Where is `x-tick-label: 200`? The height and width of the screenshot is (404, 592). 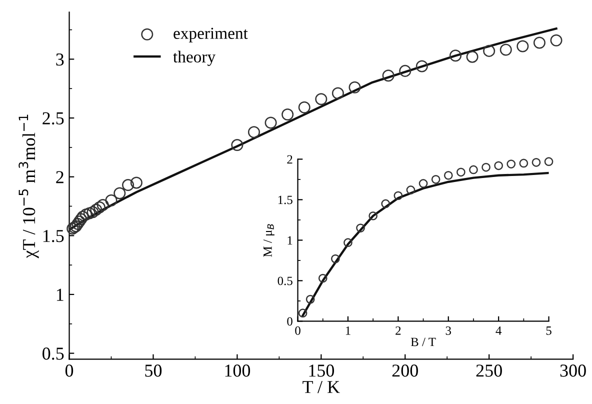 x-tick-label: 200 is located at coordinates (405, 370).